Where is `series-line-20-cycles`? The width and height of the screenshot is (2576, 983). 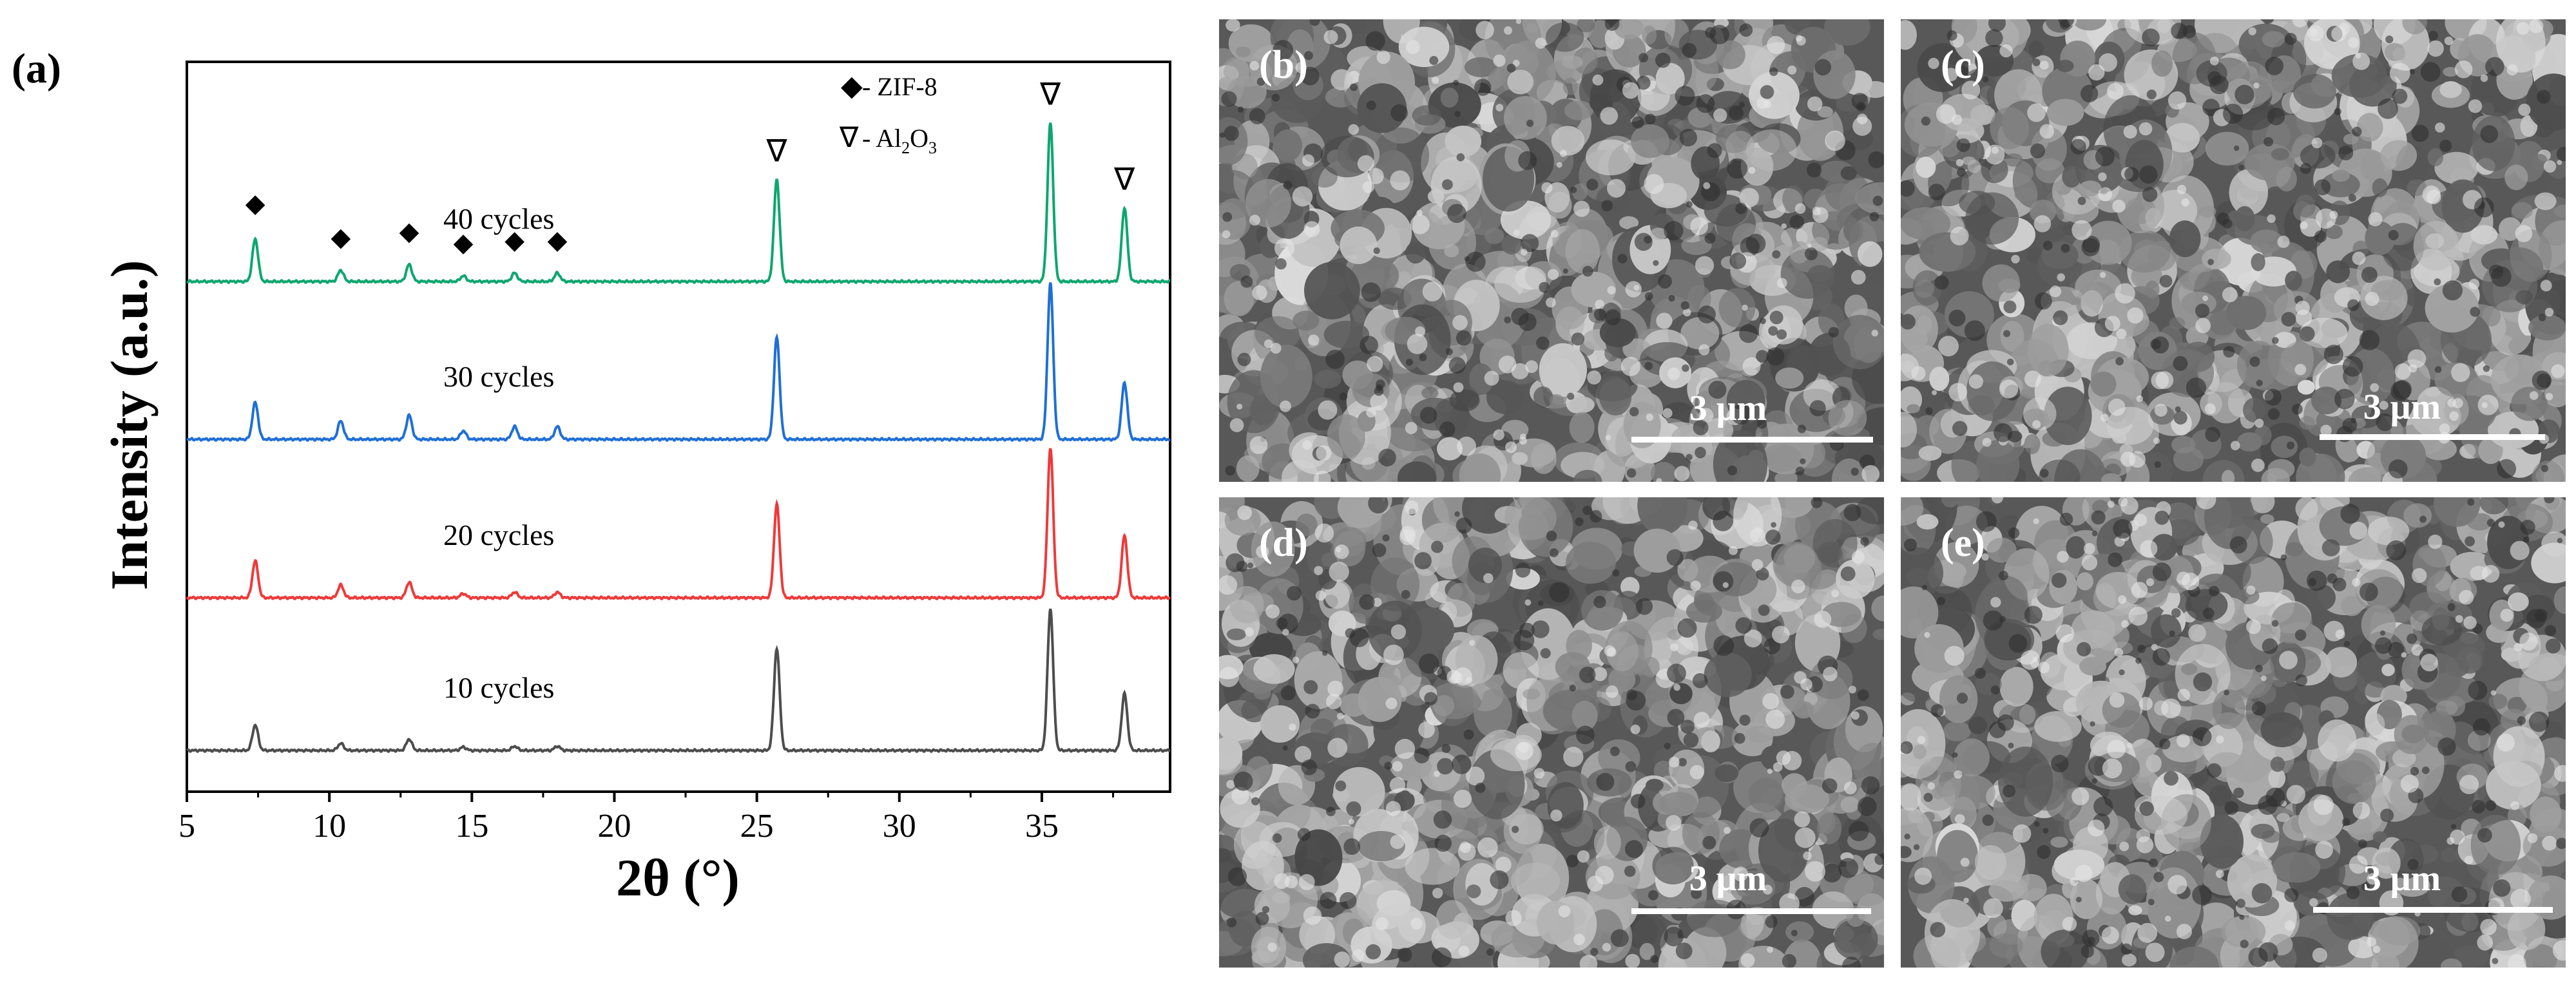
series-line-20-cycles is located at coordinates (678, 524).